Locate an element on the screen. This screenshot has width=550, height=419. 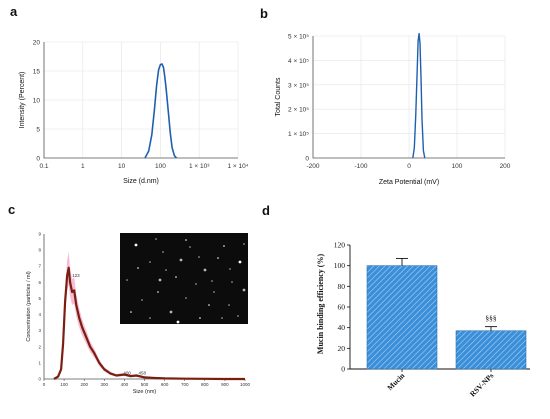
y-axis-label: Concentration (particles / ml) is located at coordinates (29, 306).